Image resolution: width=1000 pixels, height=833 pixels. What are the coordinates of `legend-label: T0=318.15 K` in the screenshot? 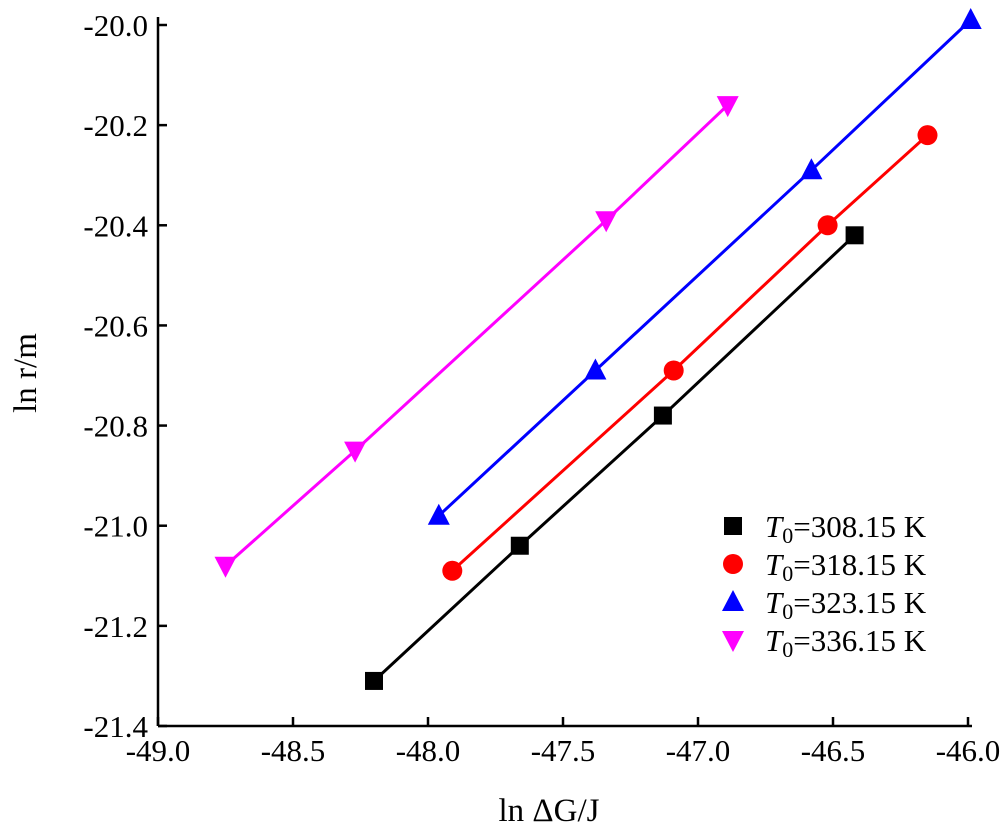 It's located at (846, 566).